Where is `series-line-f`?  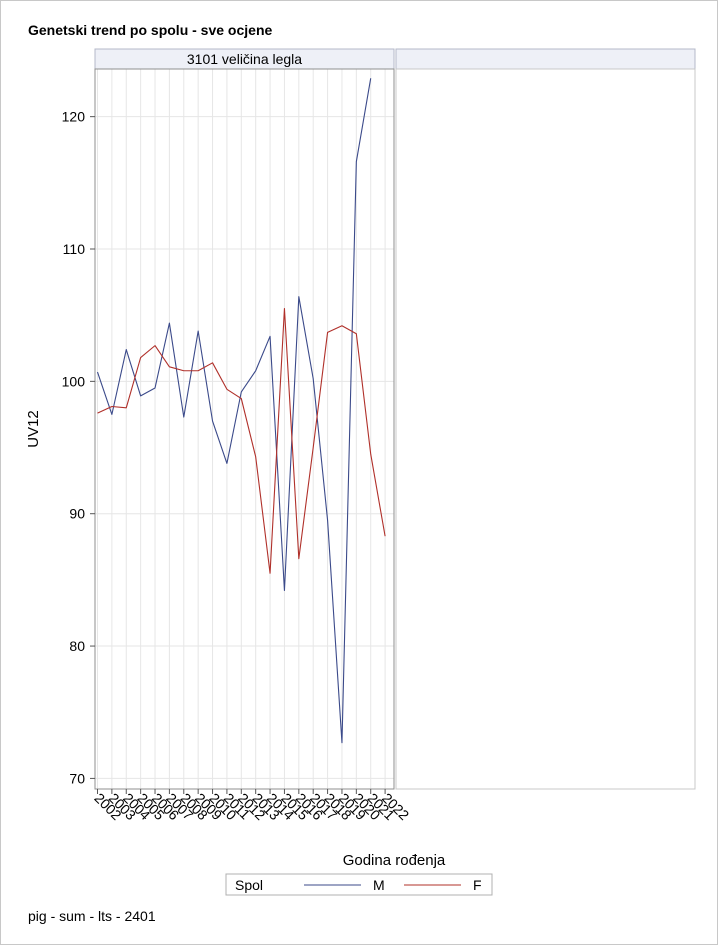 series-line-f is located at coordinates (241, 441).